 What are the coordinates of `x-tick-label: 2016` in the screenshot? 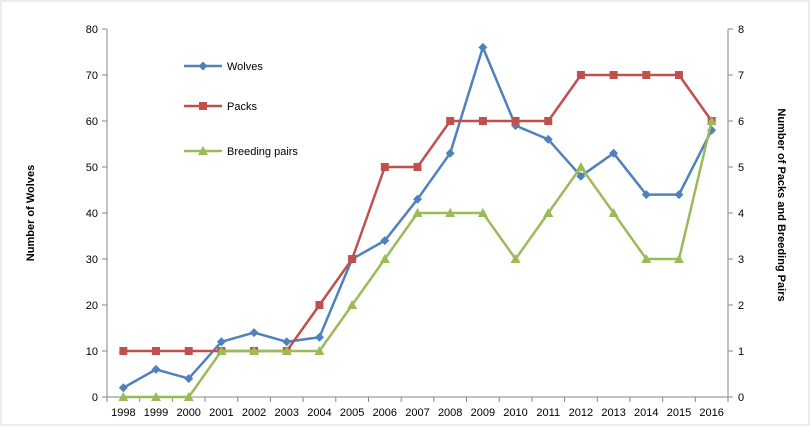 It's located at (711, 413).